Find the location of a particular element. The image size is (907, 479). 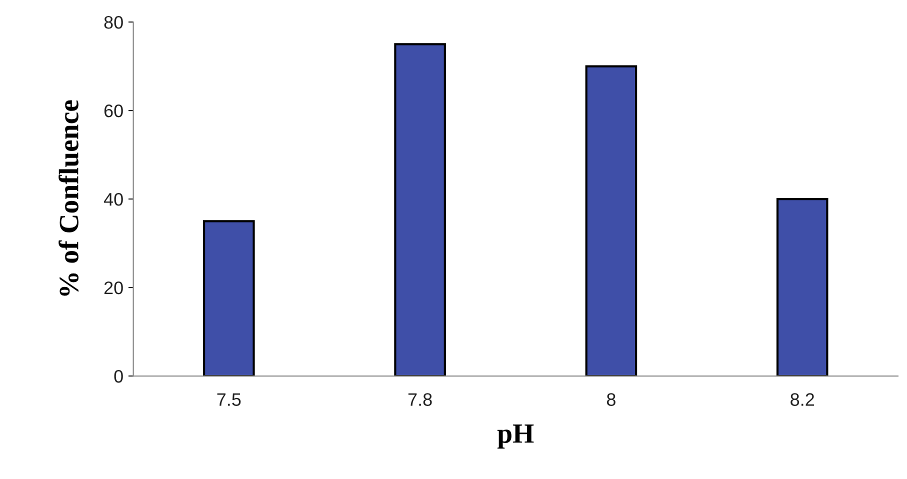

x-tick-label: 7.8 is located at coordinates (420, 399).